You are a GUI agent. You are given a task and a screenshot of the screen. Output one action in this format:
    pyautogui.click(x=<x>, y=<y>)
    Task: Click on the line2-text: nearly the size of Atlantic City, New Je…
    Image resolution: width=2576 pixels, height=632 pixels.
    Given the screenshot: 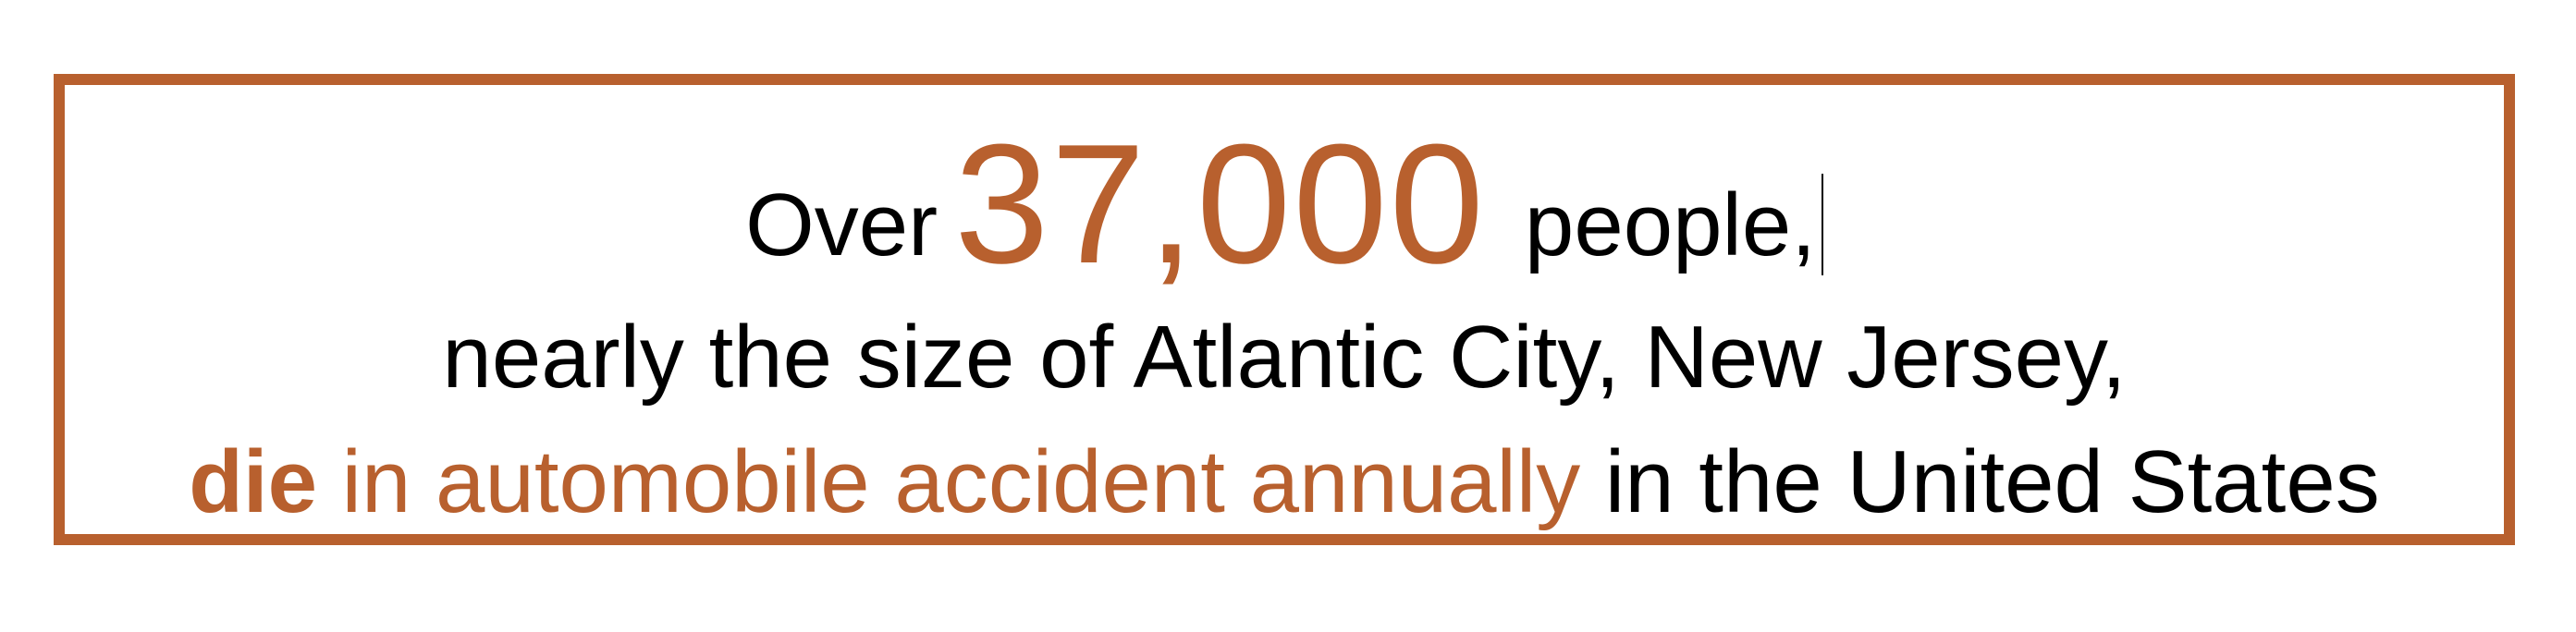 What is the action you would take?
    pyautogui.click(x=1284, y=357)
    